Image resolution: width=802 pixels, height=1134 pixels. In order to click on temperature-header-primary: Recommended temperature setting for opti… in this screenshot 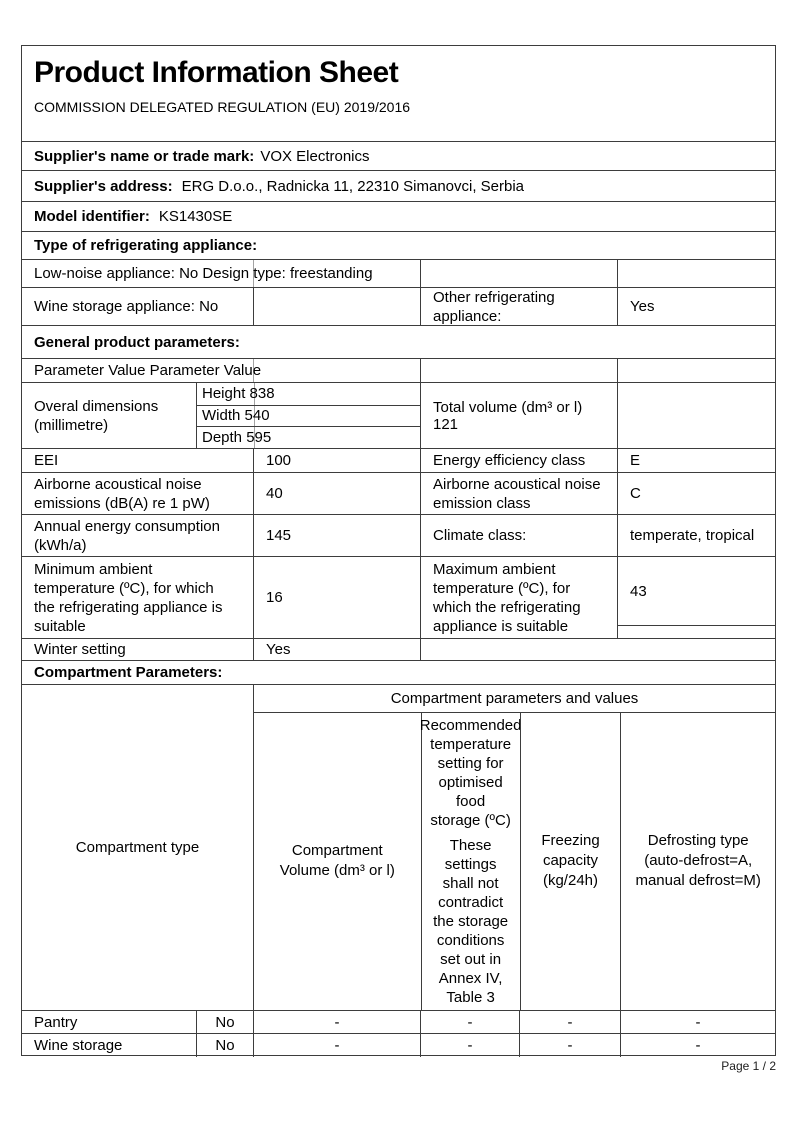, I will do `click(470, 772)`.